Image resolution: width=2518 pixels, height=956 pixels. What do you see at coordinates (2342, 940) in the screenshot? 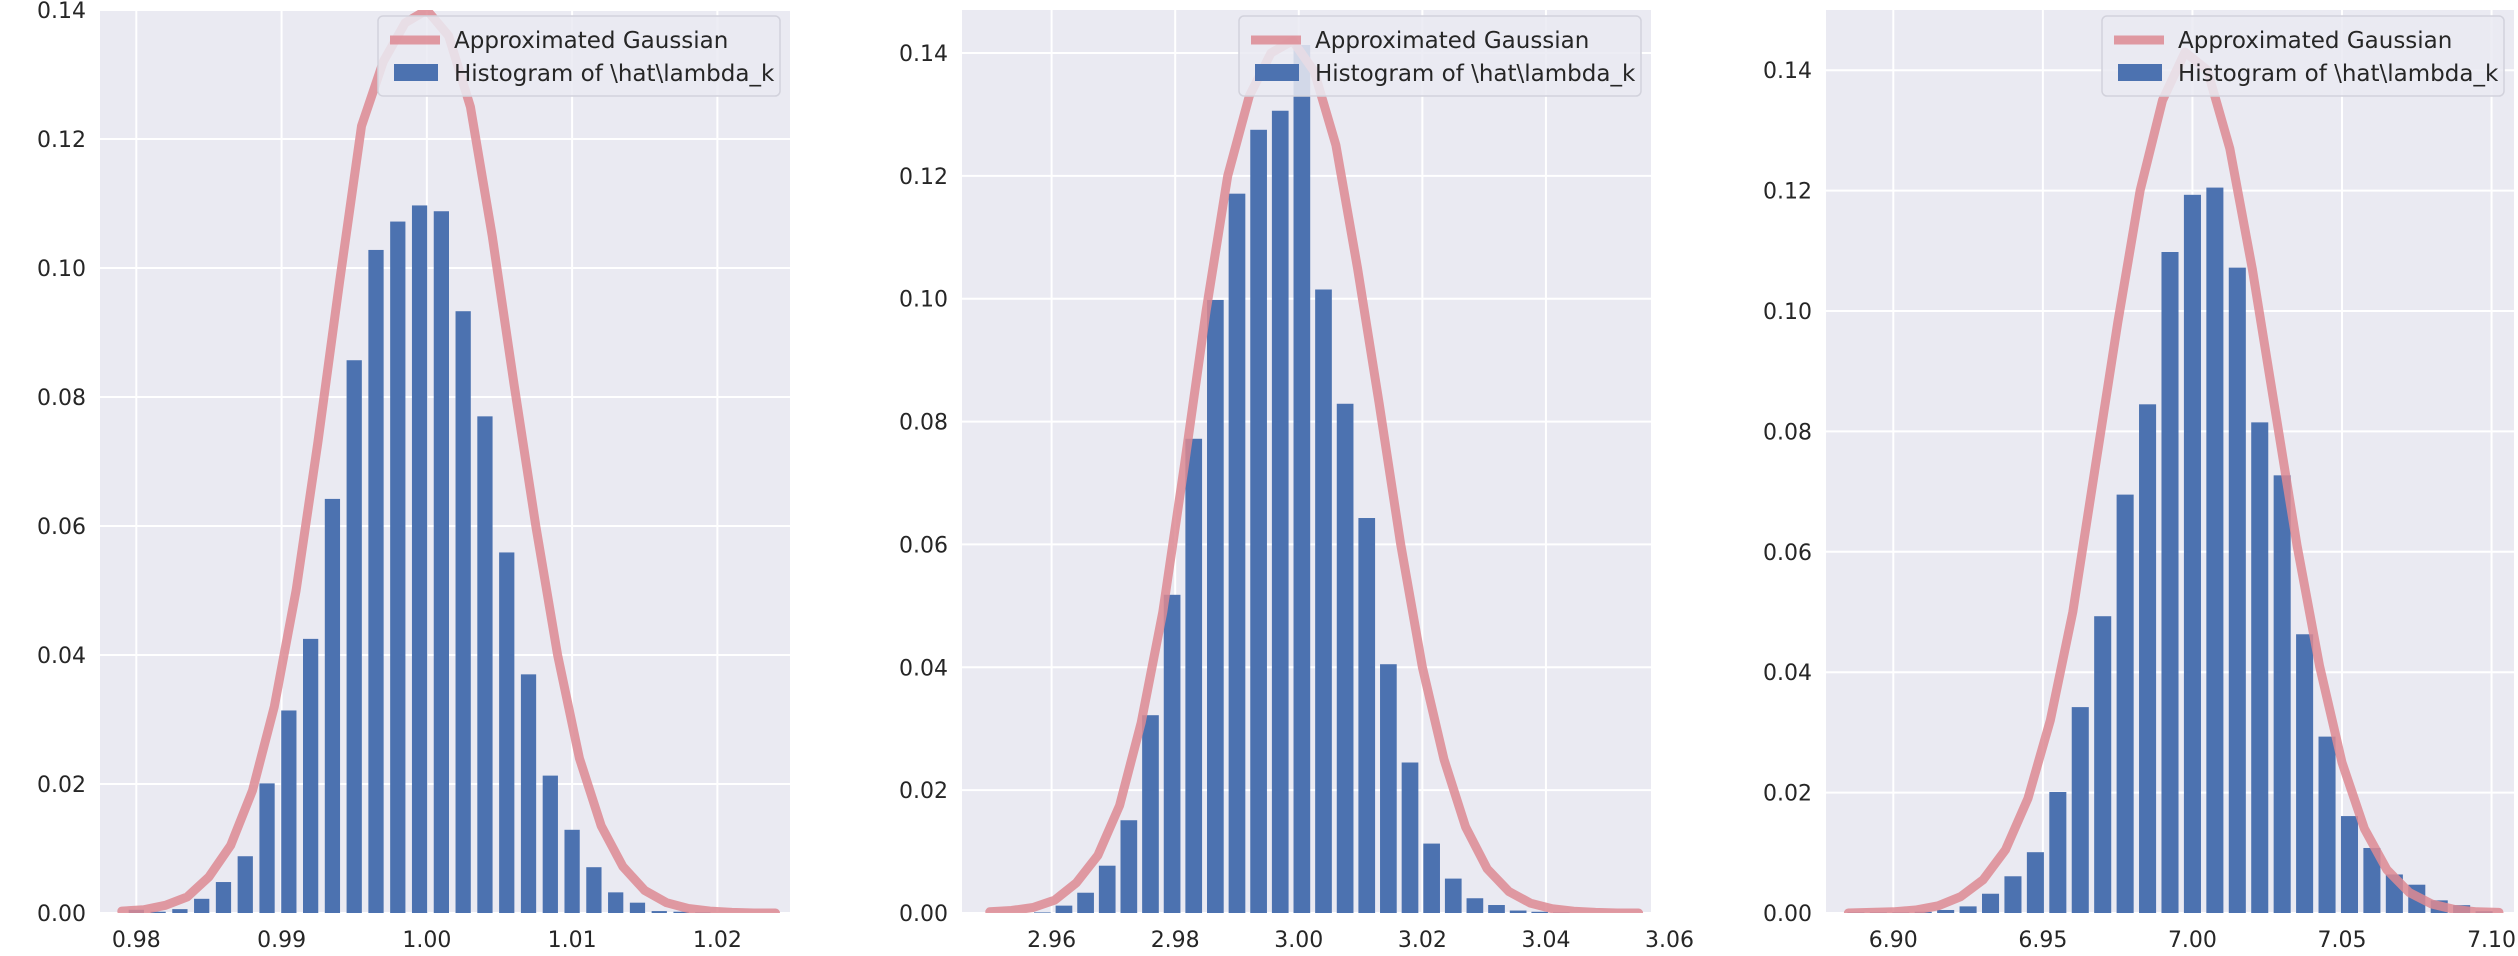
I see `x-tick-label: 7.05` at bounding box center [2342, 940].